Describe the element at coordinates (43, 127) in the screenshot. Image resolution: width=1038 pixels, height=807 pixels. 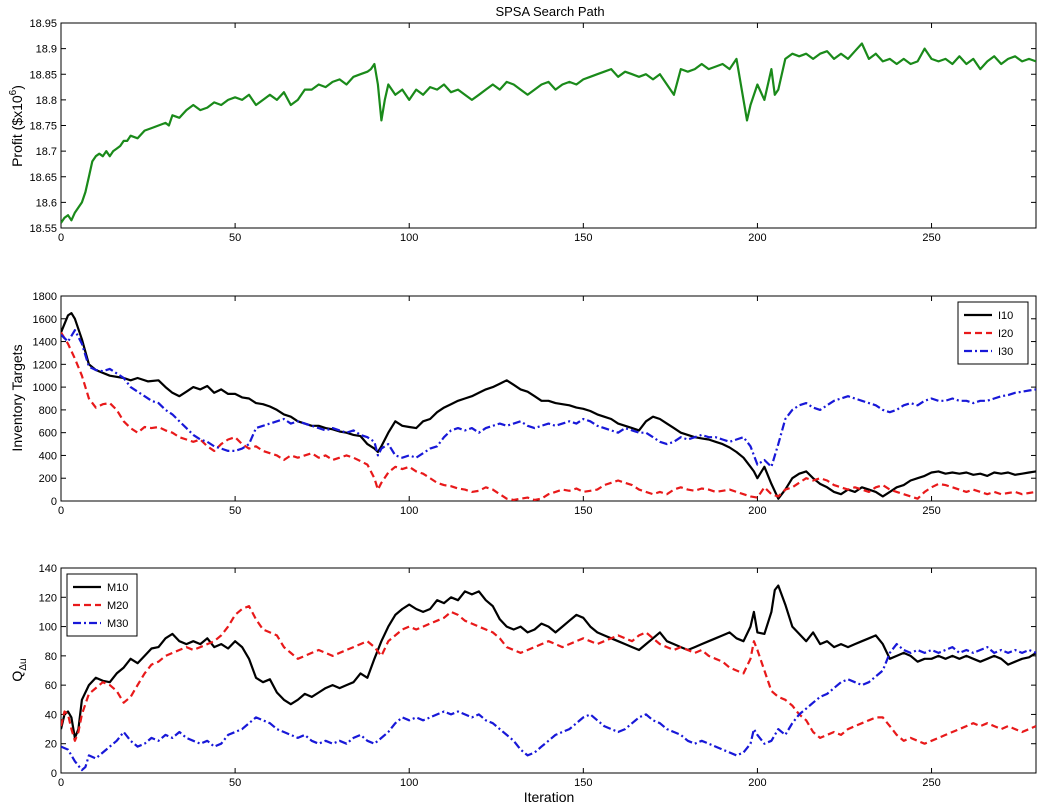
I see `y-tick-label: 18.75` at that location.